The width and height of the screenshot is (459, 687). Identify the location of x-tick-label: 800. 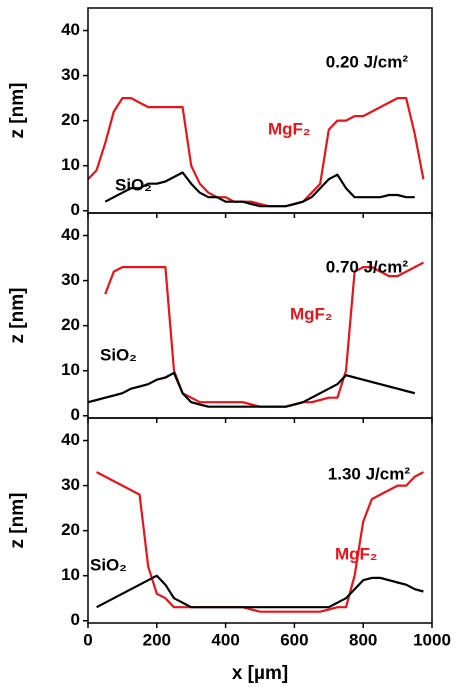
(363, 639).